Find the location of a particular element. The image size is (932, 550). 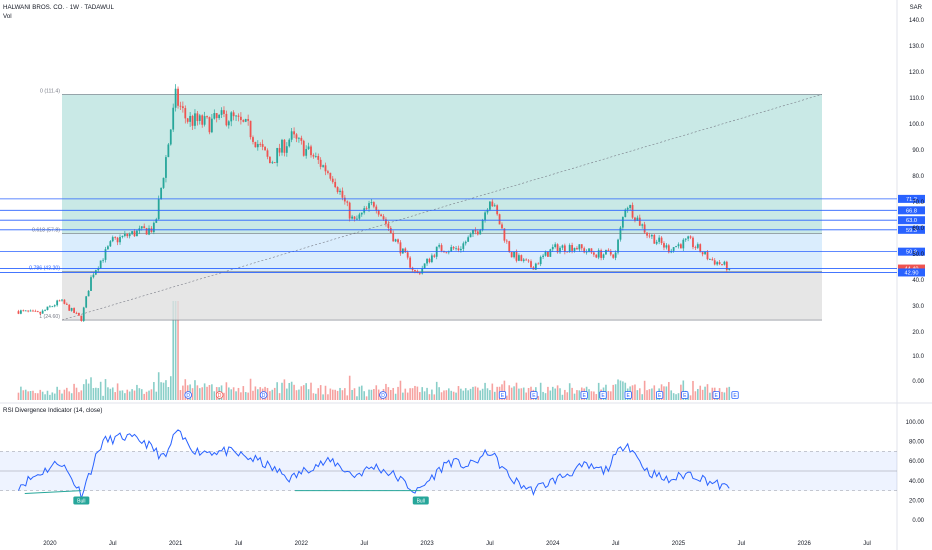

bull-divergence-line is located at coordinates (53, 492).